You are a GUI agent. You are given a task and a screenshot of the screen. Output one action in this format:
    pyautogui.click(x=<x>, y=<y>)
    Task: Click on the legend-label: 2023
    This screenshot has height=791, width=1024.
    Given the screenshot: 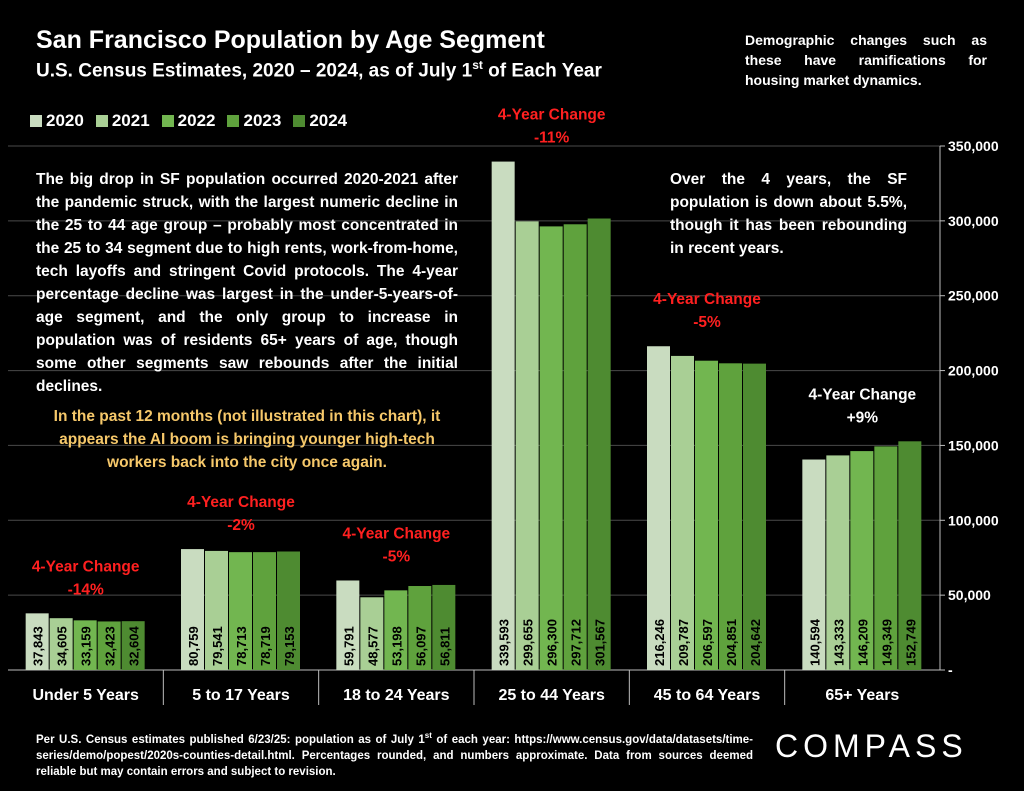 What is the action you would take?
    pyautogui.click(x=262, y=120)
    